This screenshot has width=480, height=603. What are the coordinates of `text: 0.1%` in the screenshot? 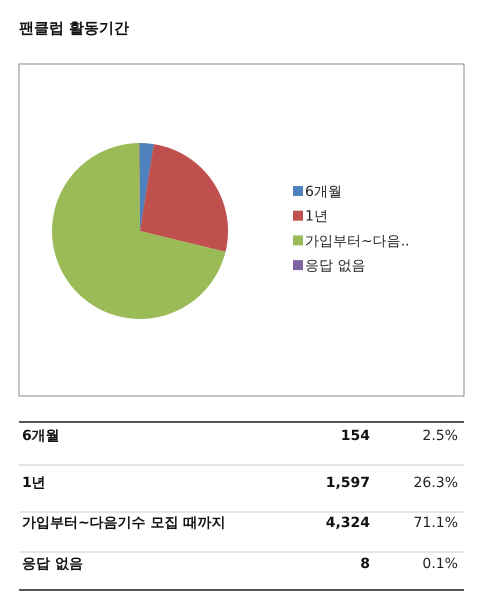 It's located at (440, 564).